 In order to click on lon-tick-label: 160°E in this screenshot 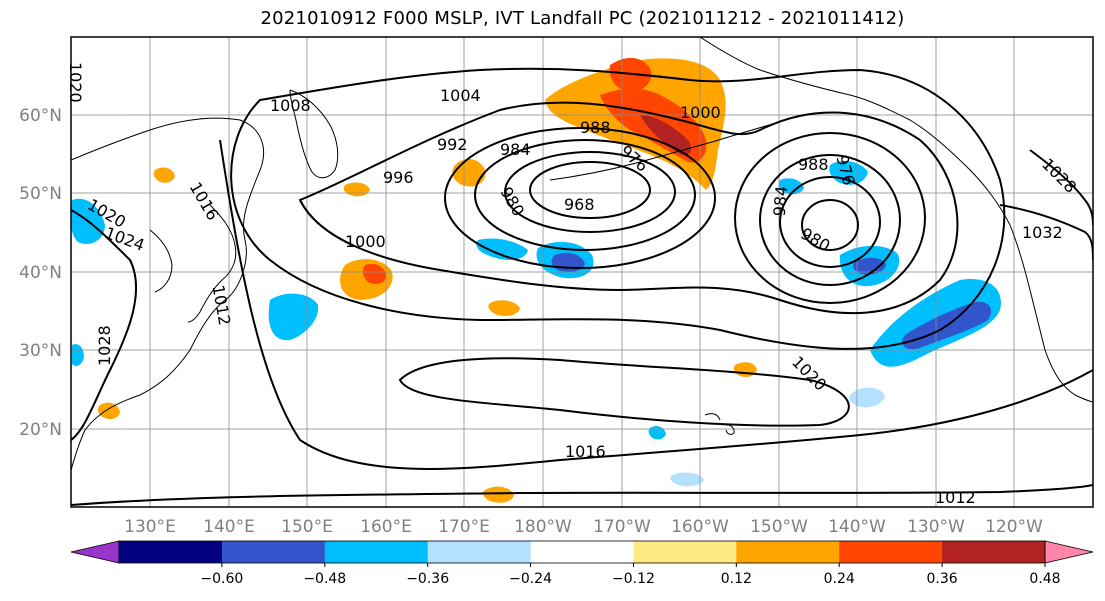, I will do `click(386, 527)`.